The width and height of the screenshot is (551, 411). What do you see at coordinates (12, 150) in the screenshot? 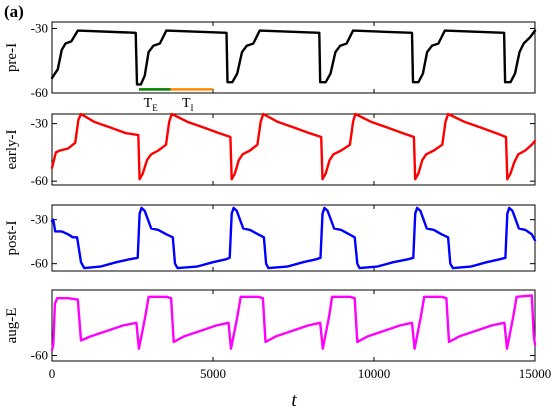
I see `y-axis-label: early-I` at bounding box center [12, 150].